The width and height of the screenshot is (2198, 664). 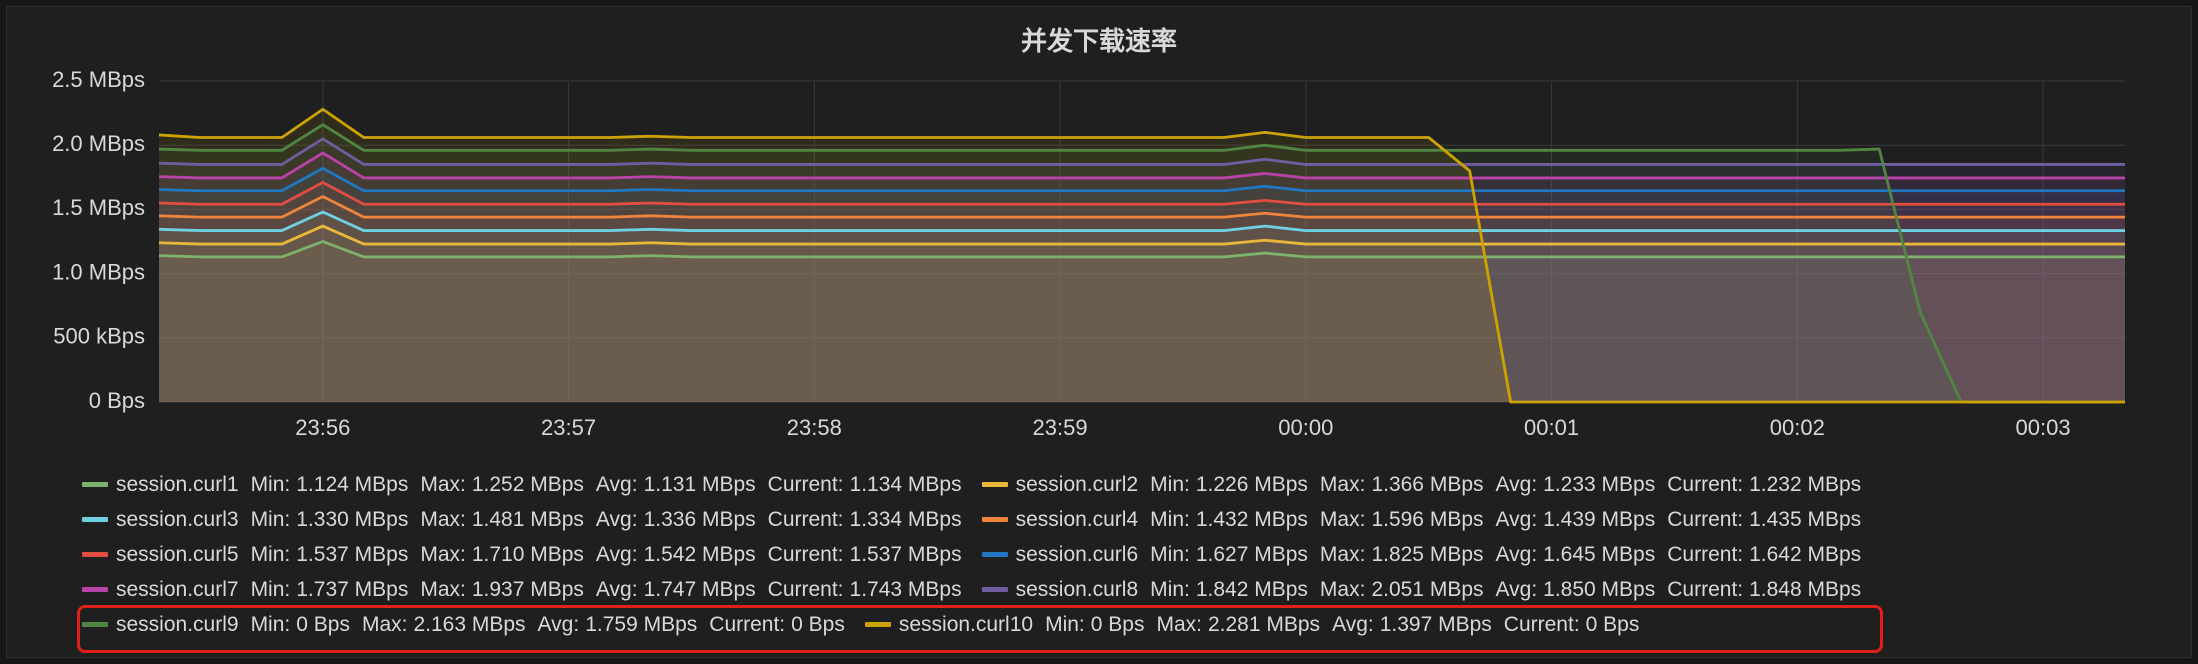 What do you see at coordinates (905, 589) in the screenshot?
I see `legend-stat-value: 1.743 MBps` at bounding box center [905, 589].